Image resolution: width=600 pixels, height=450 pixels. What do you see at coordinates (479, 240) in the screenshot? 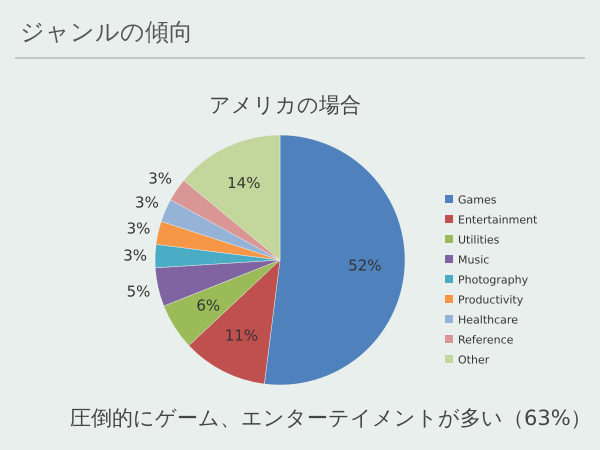
I see `legend-label: Utilities` at bounding box center [479, 240].